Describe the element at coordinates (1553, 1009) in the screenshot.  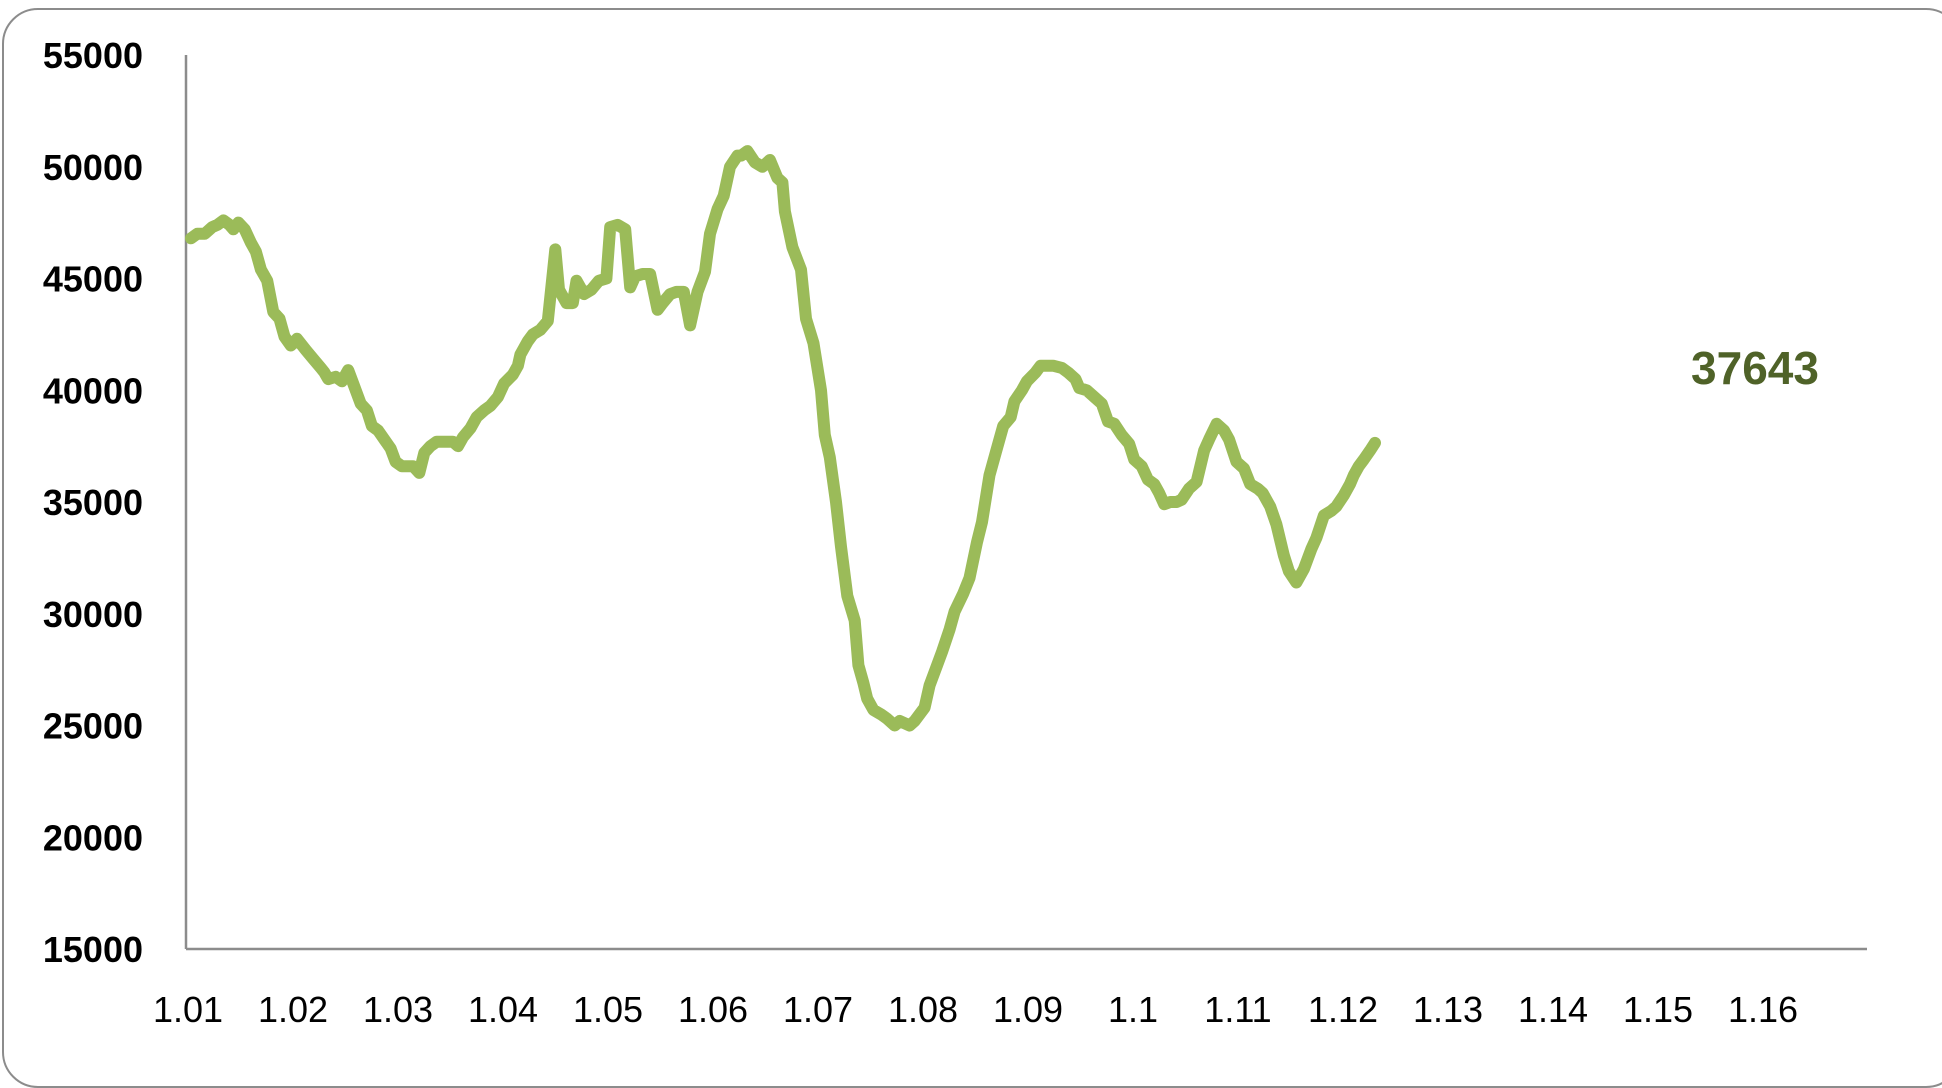
I see `x-tick-label: 1.14` at that location.